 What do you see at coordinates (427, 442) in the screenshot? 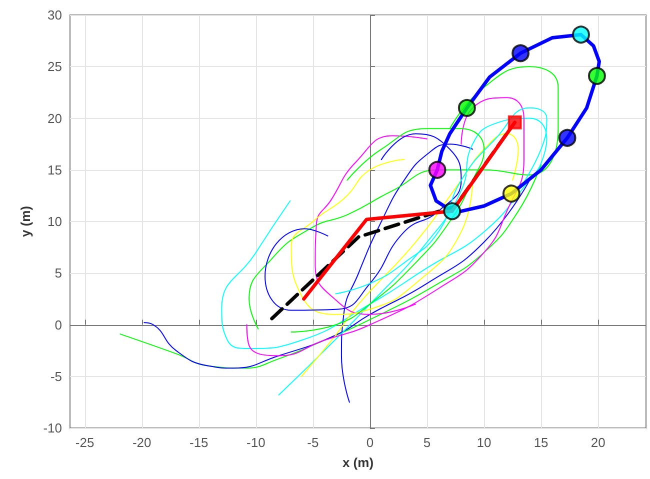
I see `x-tick-label: 5` at bounding box center [427, 442].